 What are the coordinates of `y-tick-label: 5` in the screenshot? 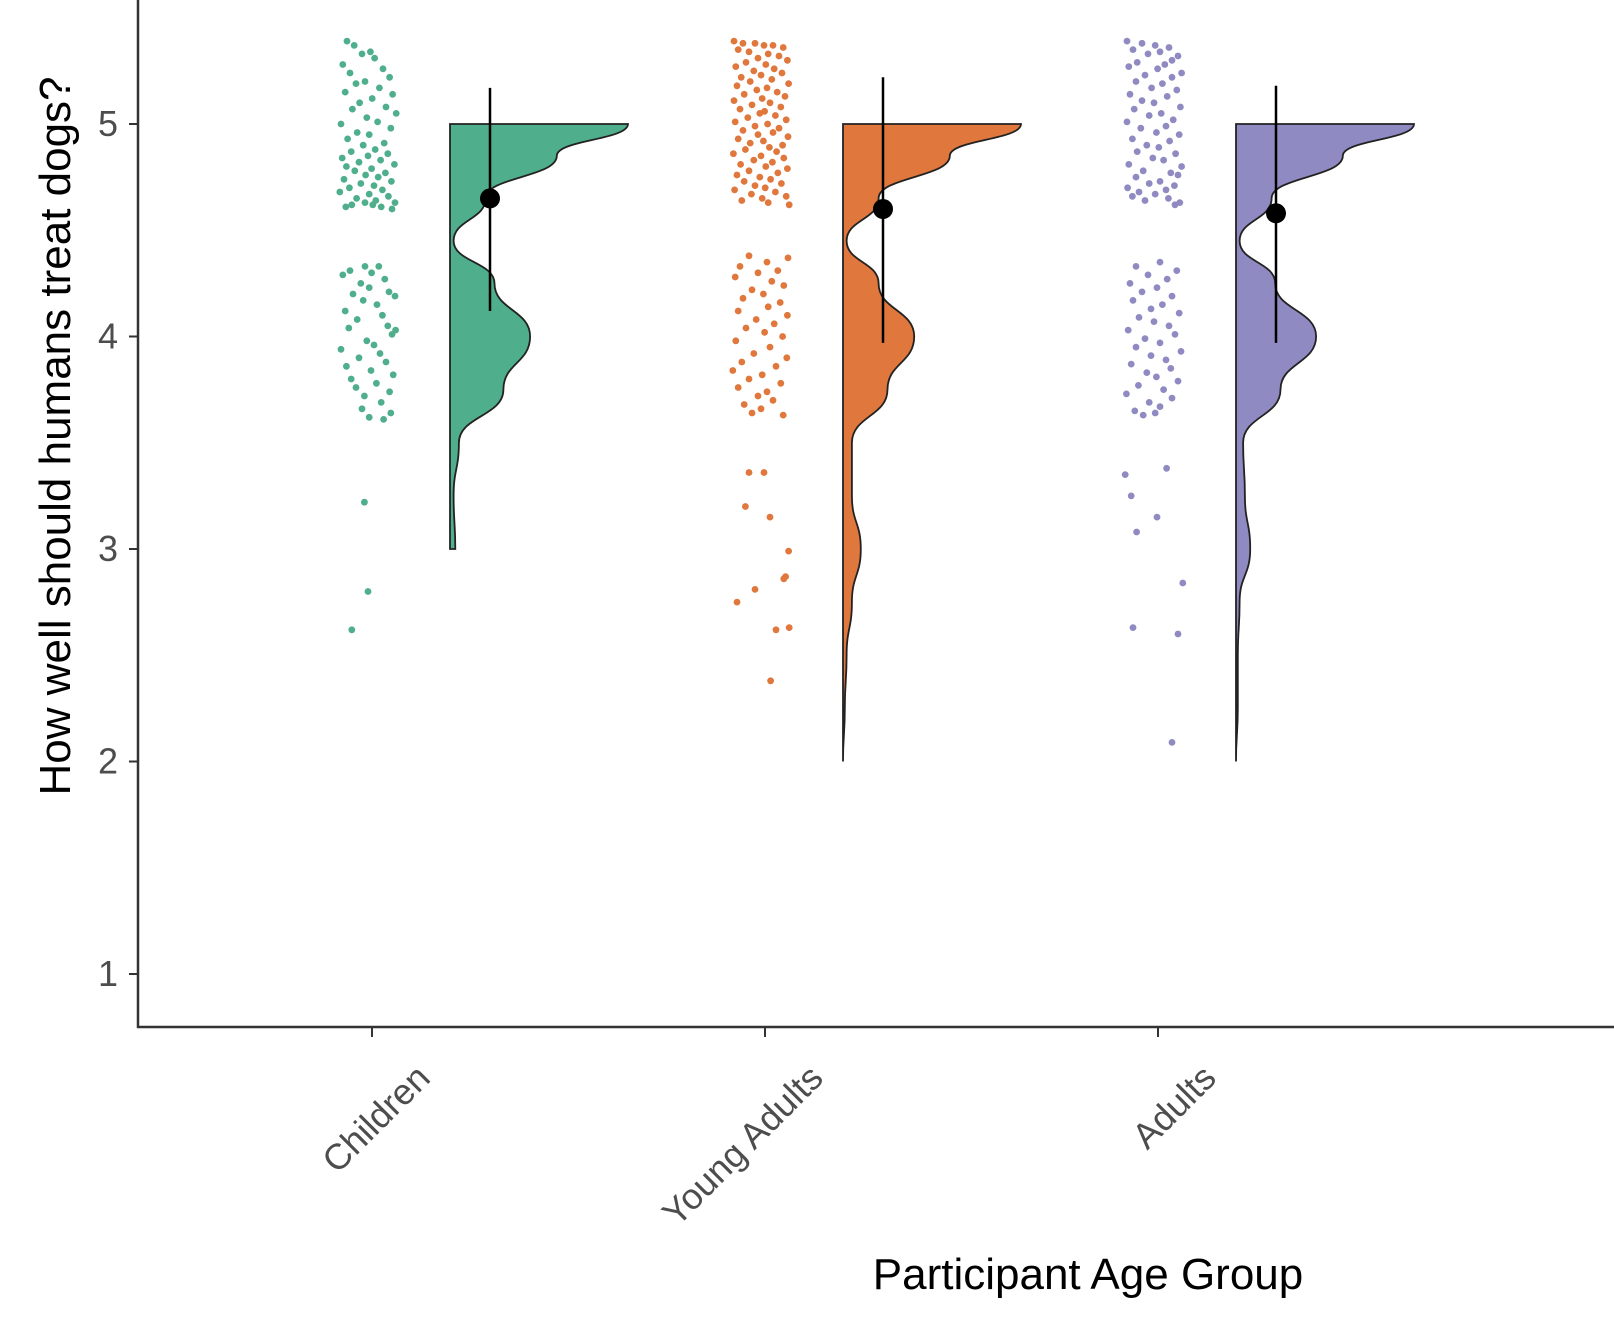 It's located at (108, 123).